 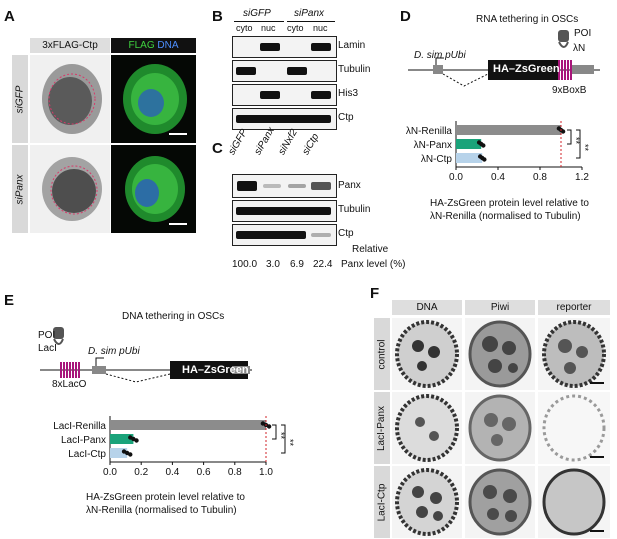 What do you see at coordinates (273, 264) in the screenshot?
I see `level-sipanx: 3.0` at bounding box center [273, 264].